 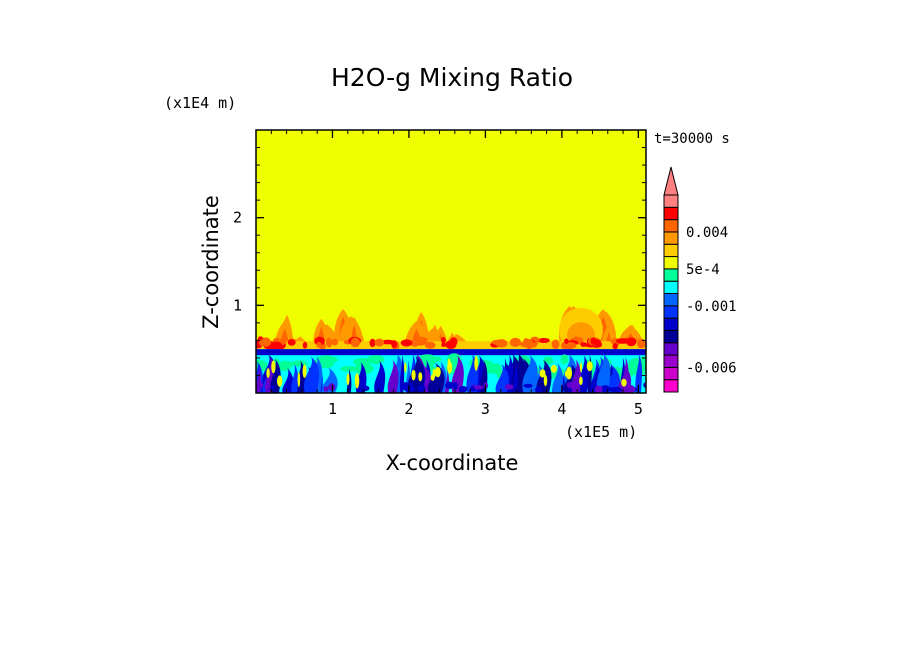 What do you see at coordinates (561, 409) in the screenshot?
I see `x-tick-label: 4` at bounding box center [561, 409].